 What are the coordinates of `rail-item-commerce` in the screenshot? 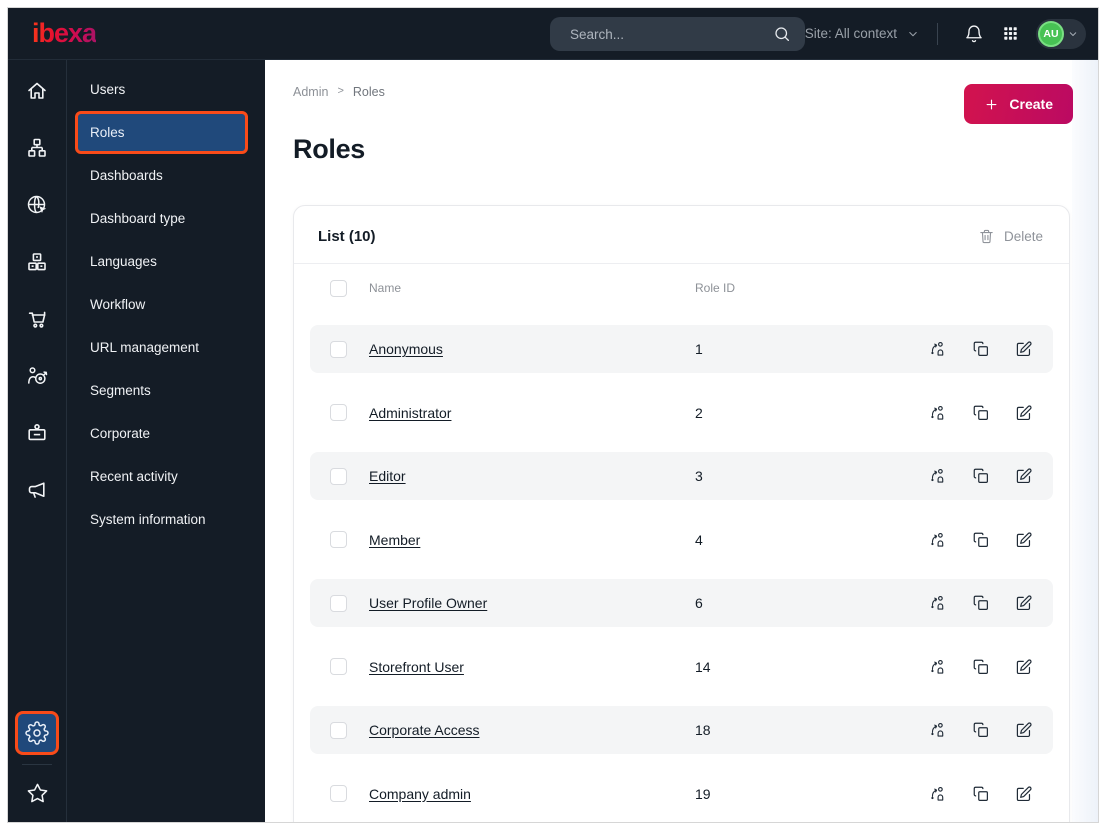 It's located at (37, 318).